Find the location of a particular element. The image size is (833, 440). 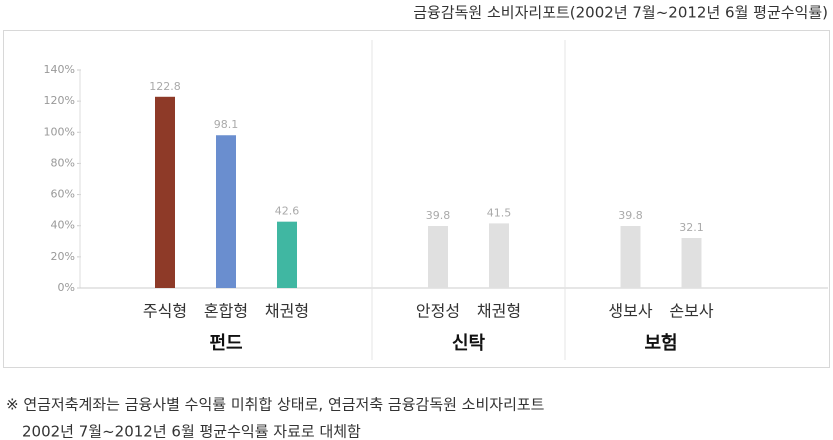

value-label: 32.1 is located at coordinates (691, 227).